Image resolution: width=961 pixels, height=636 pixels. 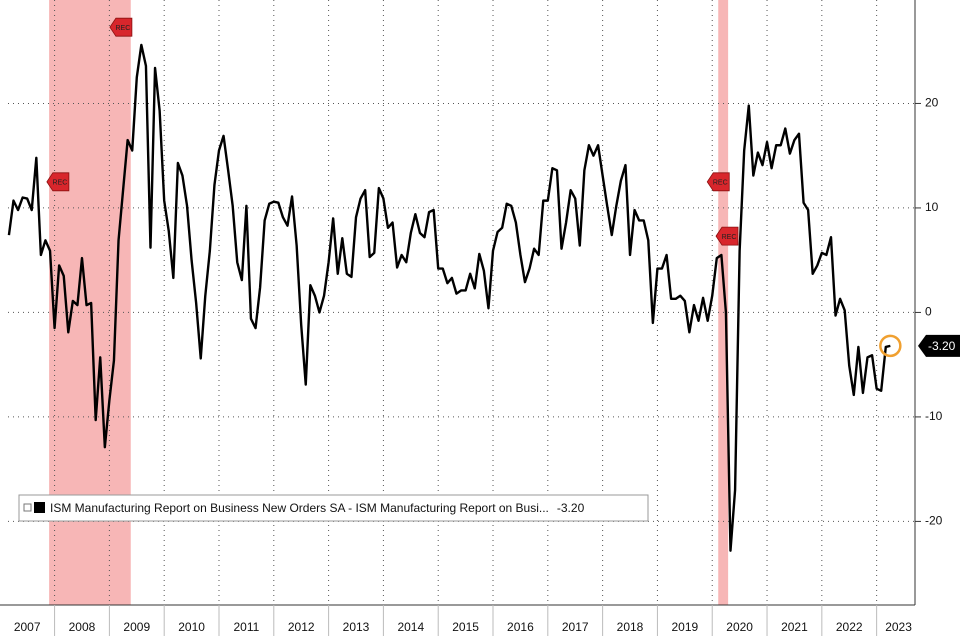 What do you see at coordinates (630, 627) in the screenshot?
I see `x-tick-label: 2018` at bounding box center [630, 627].